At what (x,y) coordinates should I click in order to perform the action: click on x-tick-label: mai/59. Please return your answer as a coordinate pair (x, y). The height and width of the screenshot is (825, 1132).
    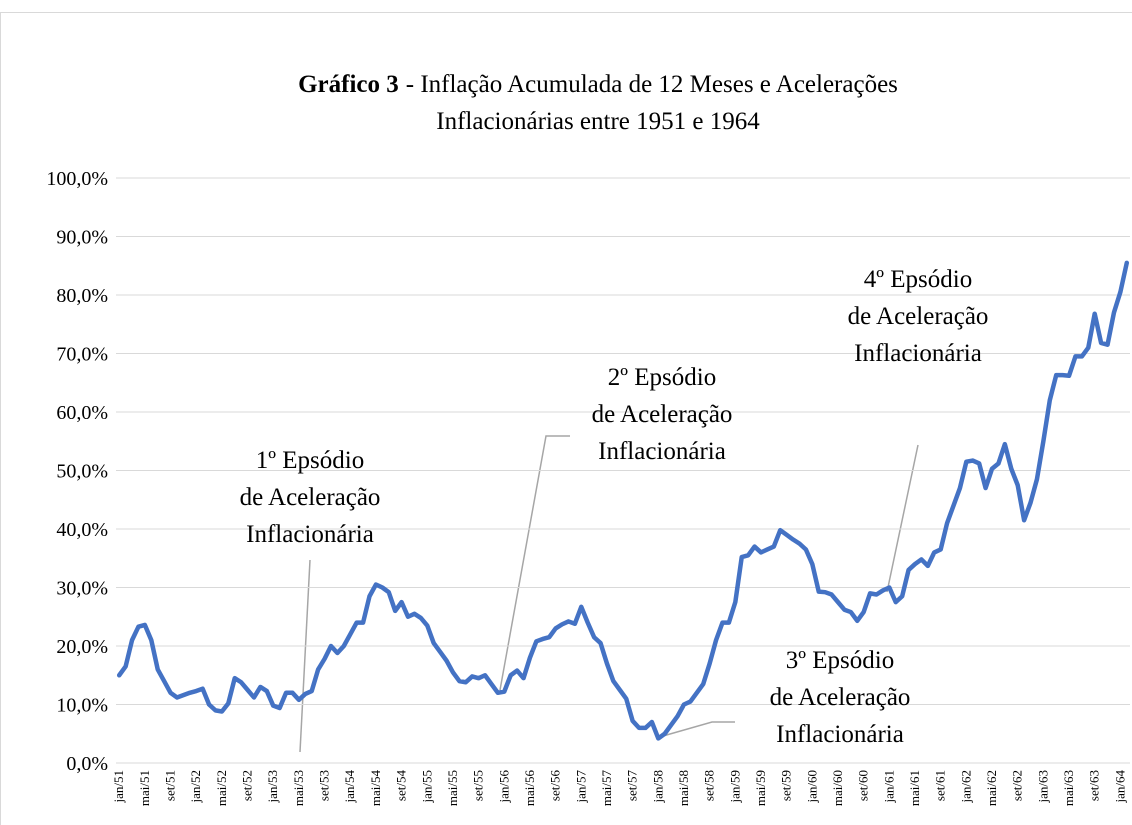
    Looking at the image, I should click on (760, 788).